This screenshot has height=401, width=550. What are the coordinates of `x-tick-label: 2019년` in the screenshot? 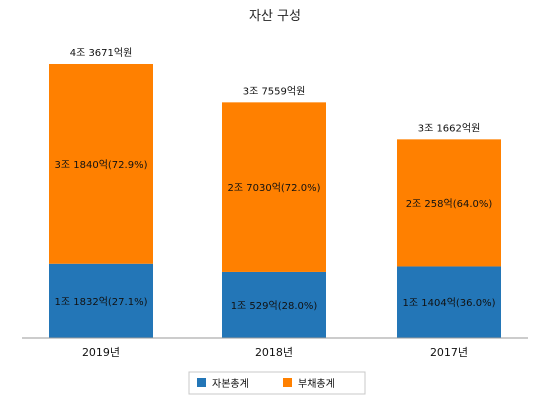 It's located at (101, 352).